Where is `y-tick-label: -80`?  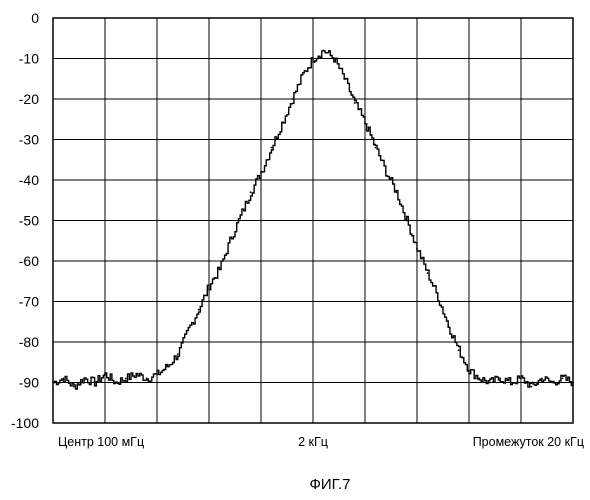
y-tick-label: -80 is located at coordinates (29, 342).